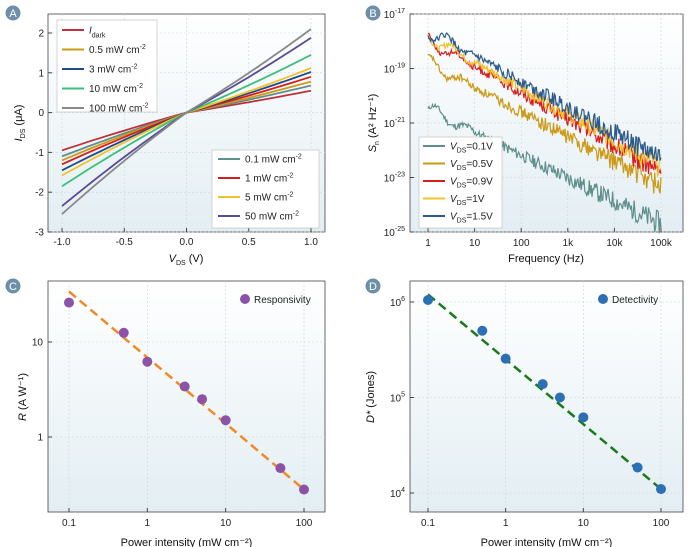 The width and height of the screenshot is (693, 547). What do you see at coordinates (39, 193) in the screenshot?
I see `y-tick-label: -2` at bounding box center [39, 193].